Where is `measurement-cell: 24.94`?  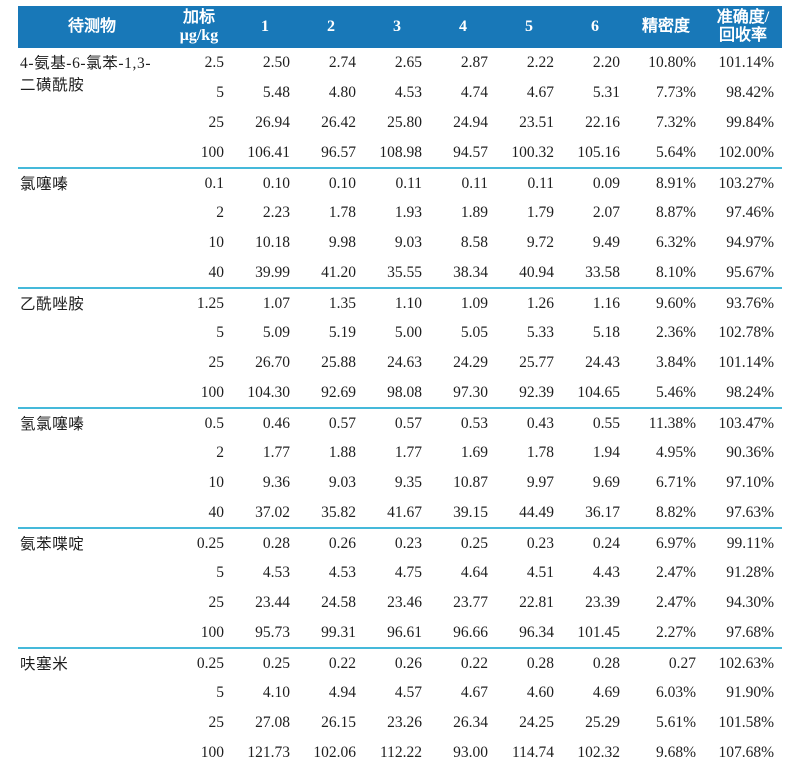 measurement-cell: 24.94 is located at coordinates (470, 122).